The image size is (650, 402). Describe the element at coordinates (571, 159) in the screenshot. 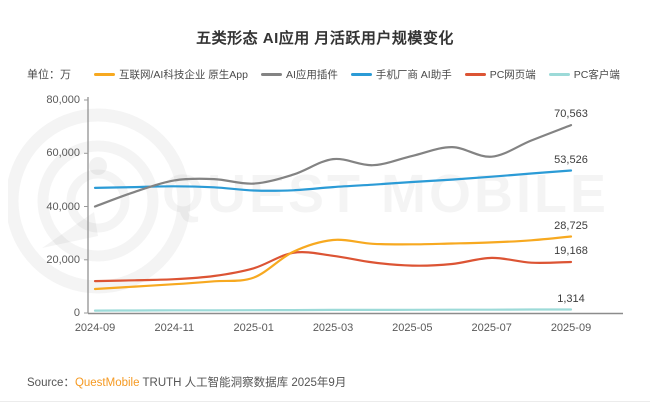

I see `series-end-label: 53,526` at that location.